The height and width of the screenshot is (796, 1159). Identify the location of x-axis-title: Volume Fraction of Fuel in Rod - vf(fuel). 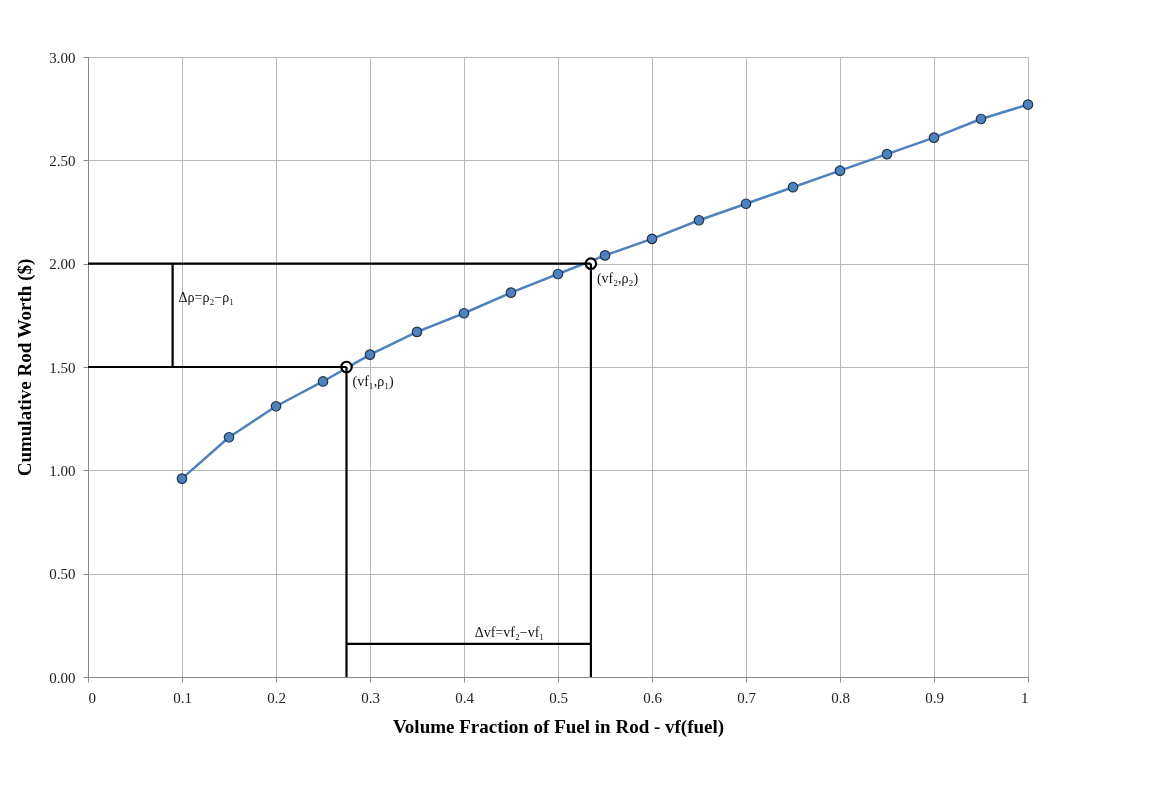
(558, 726).